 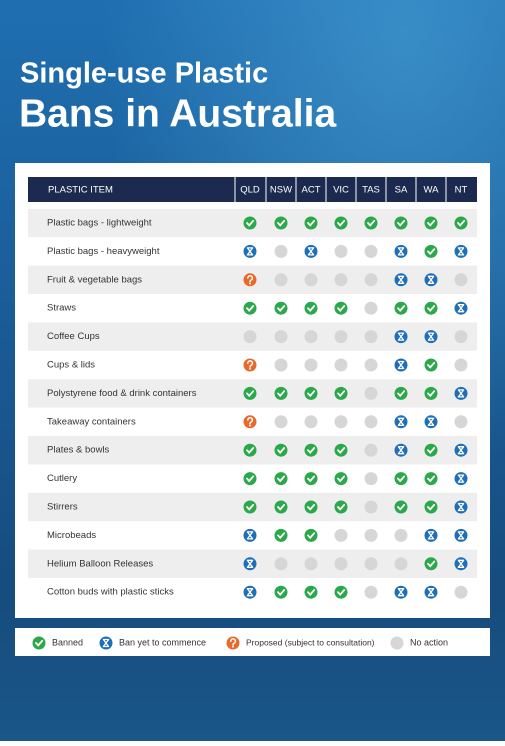 I want to click on legend-label: Banned, so click(x=67, y=642).